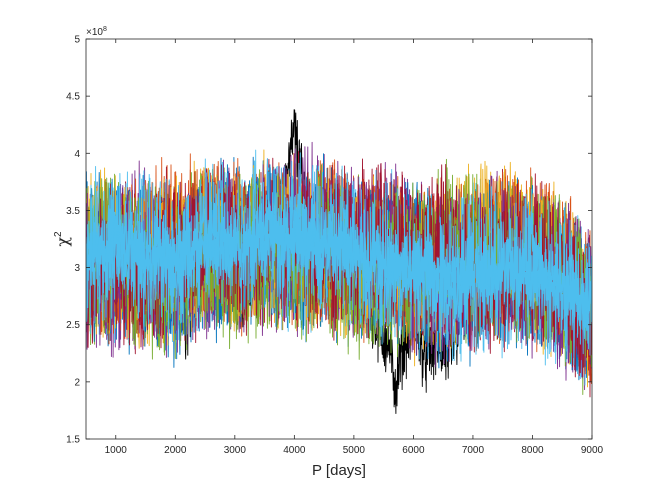  Describe the element at coordinates (473, 450) in the screenshot. I see `x-tick-label: 7000` at that location.